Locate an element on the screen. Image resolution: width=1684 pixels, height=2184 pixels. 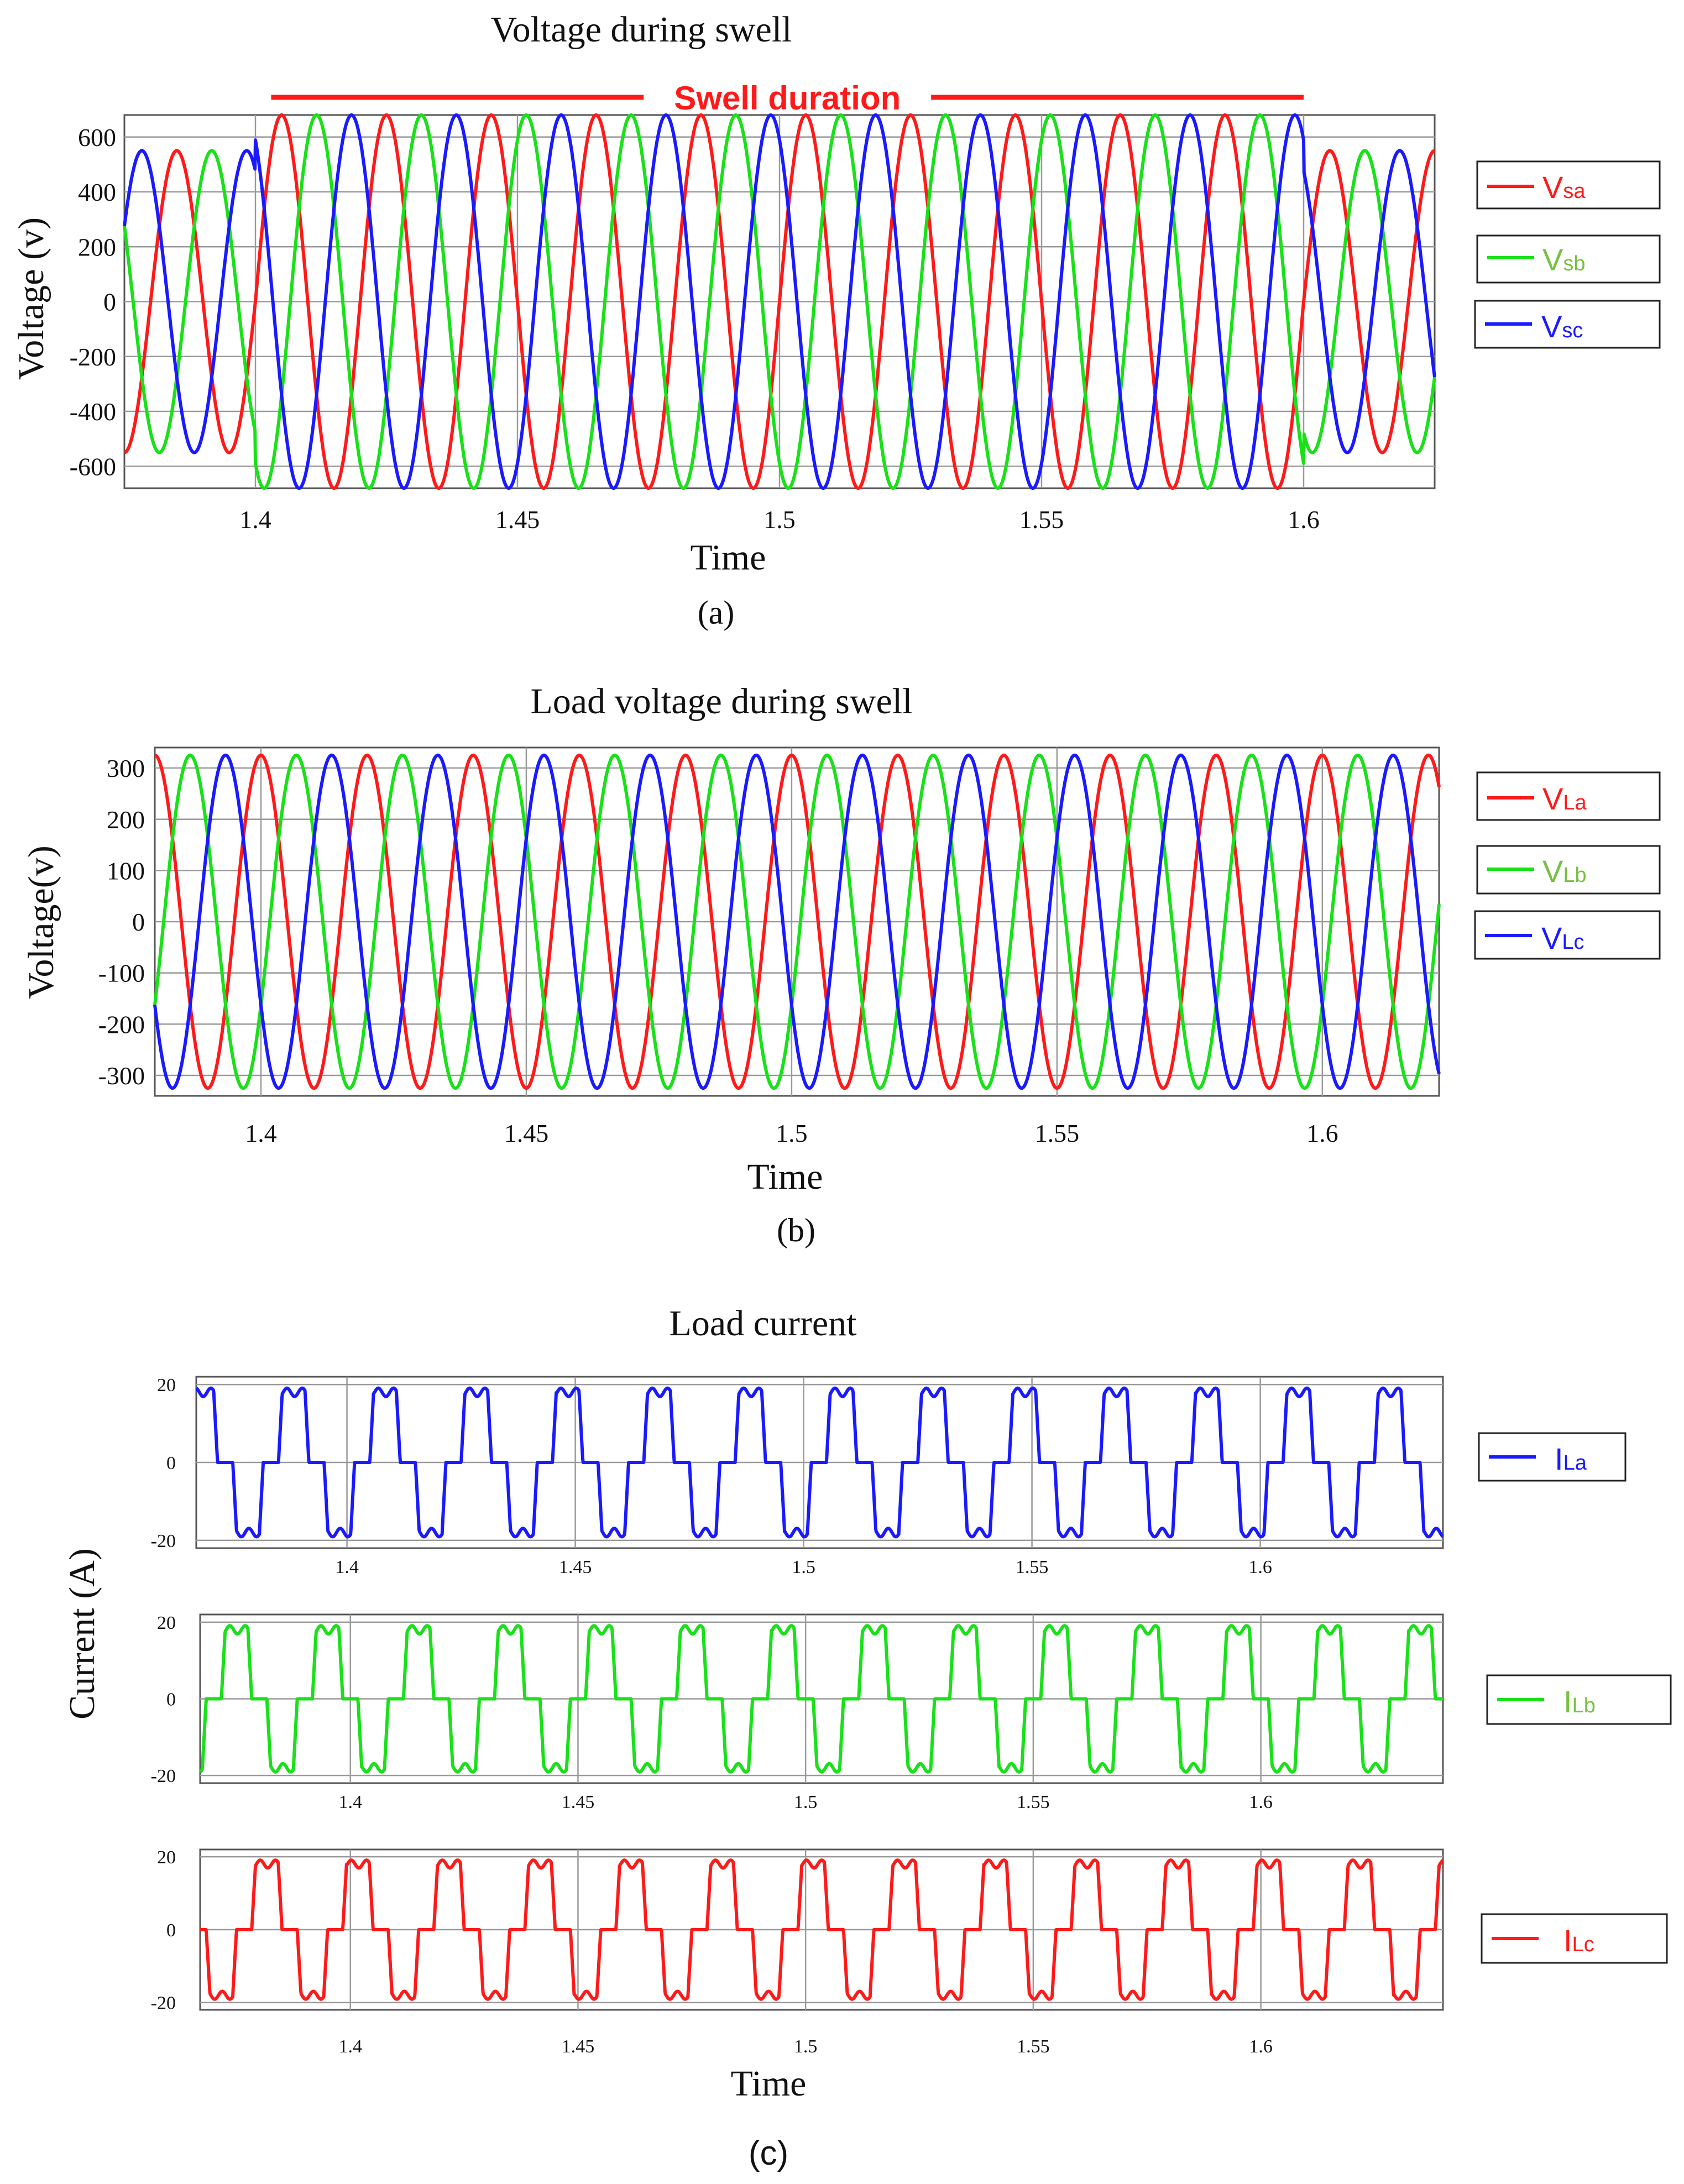
panel-b-xlabel: Time is located at coordinates (785, 1177).